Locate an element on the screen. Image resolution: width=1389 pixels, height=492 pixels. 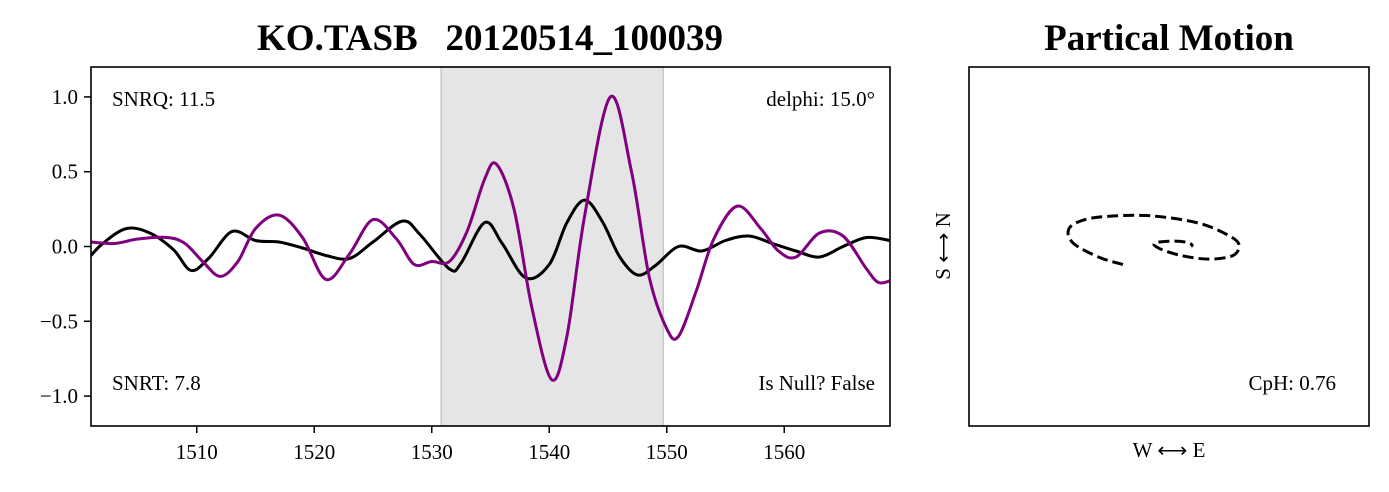
particle-motion-trace is located at coordinates (1153, 239).